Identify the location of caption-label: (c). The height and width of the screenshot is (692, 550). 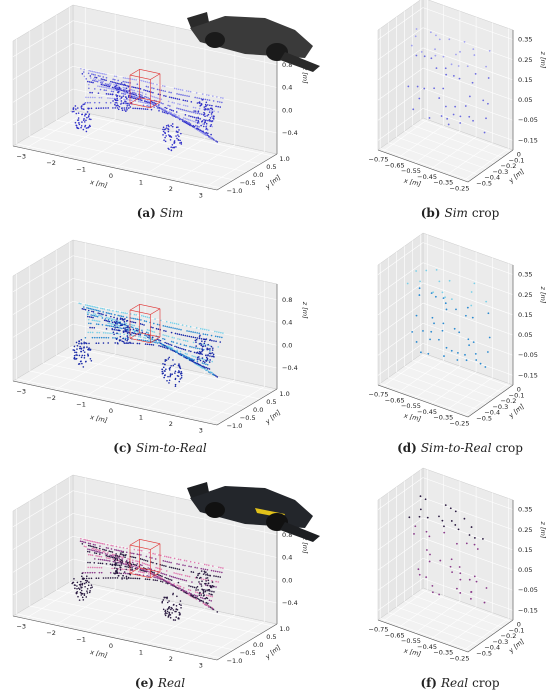
(122, 448).